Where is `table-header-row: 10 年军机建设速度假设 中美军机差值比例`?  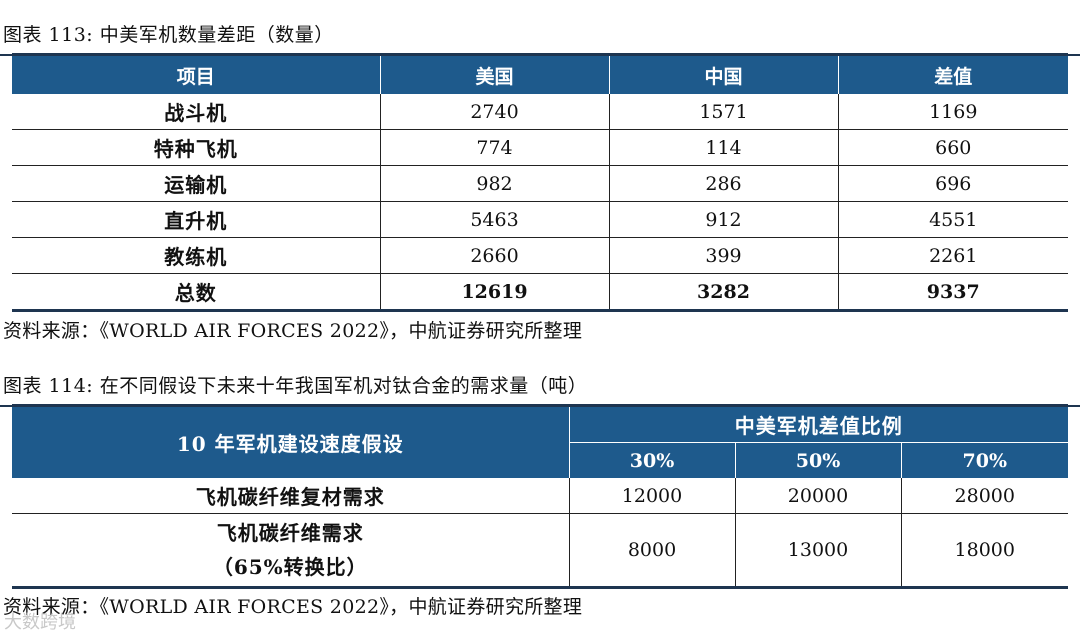 table-header-row: 10 年军机建设速度假设 中美军机差值比例 is located at coordinates (540, 441).